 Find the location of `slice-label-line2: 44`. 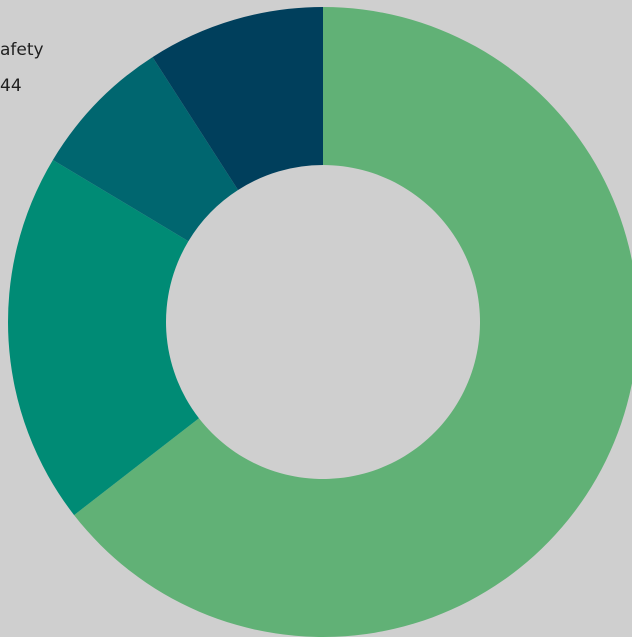

slice-label-line2: 44 is located at coordinates (11, 86).